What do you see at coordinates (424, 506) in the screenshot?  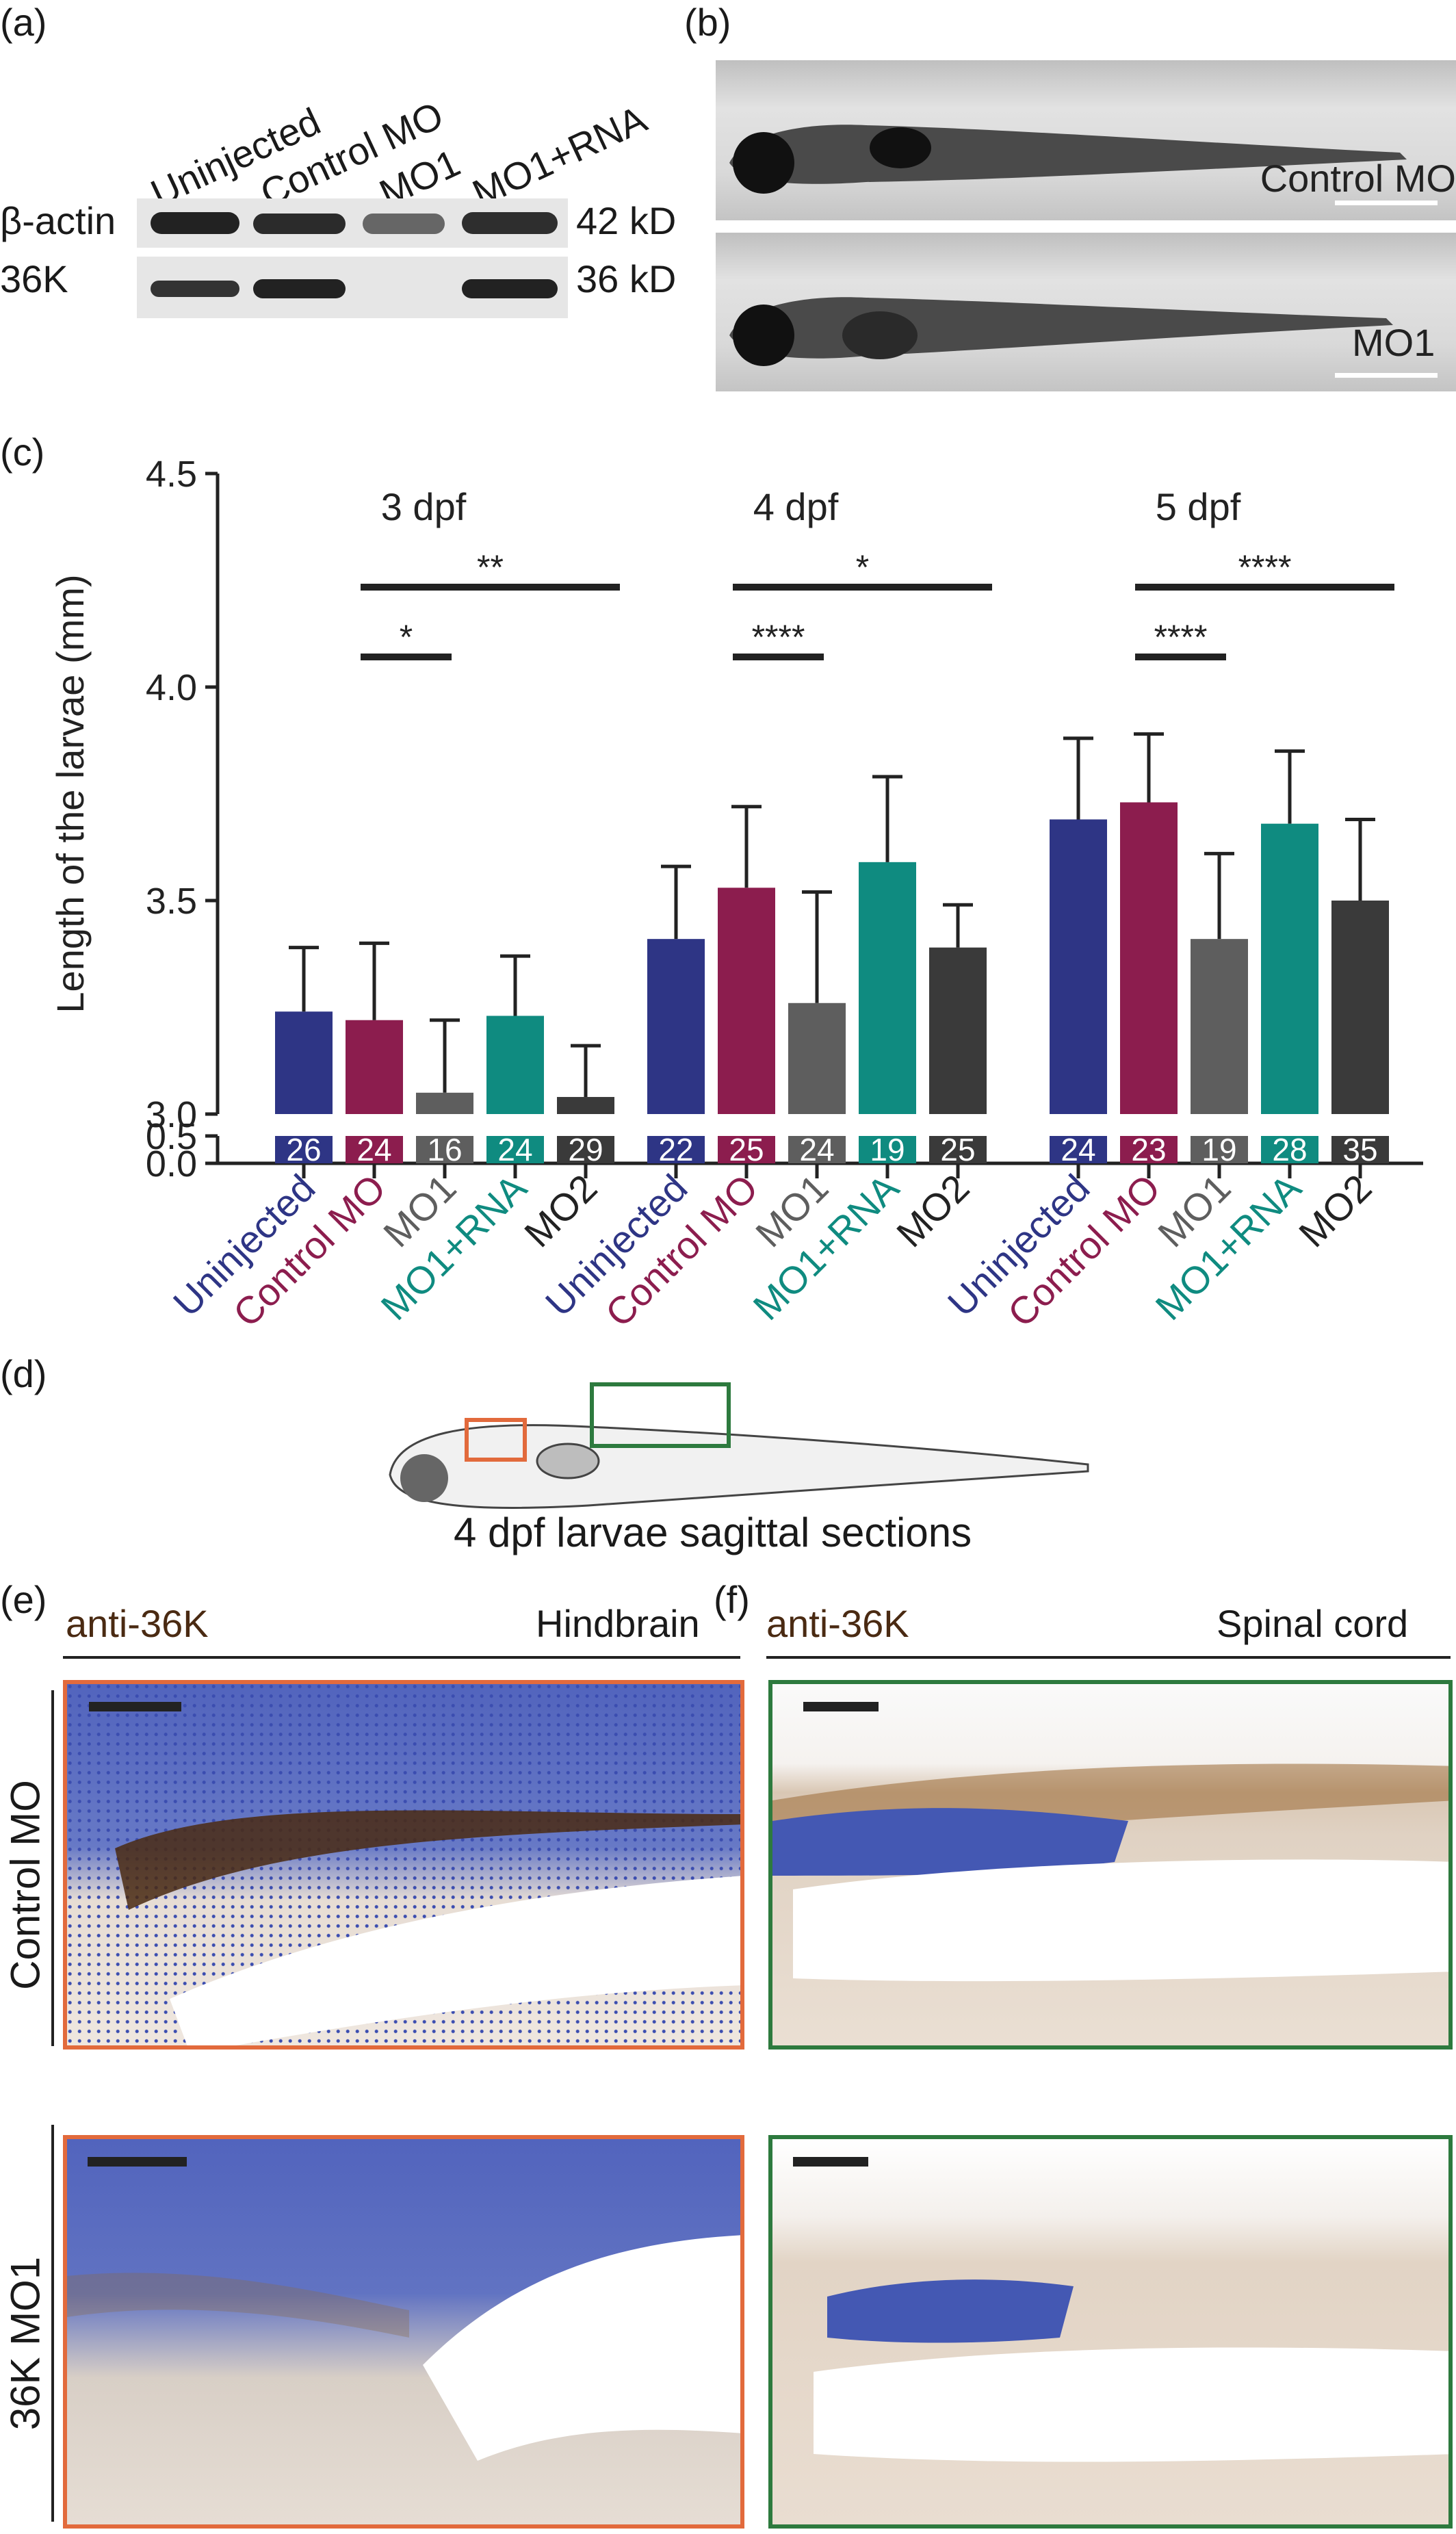 I see `group-title: 3 dpf` at bounding box center [424, 506].